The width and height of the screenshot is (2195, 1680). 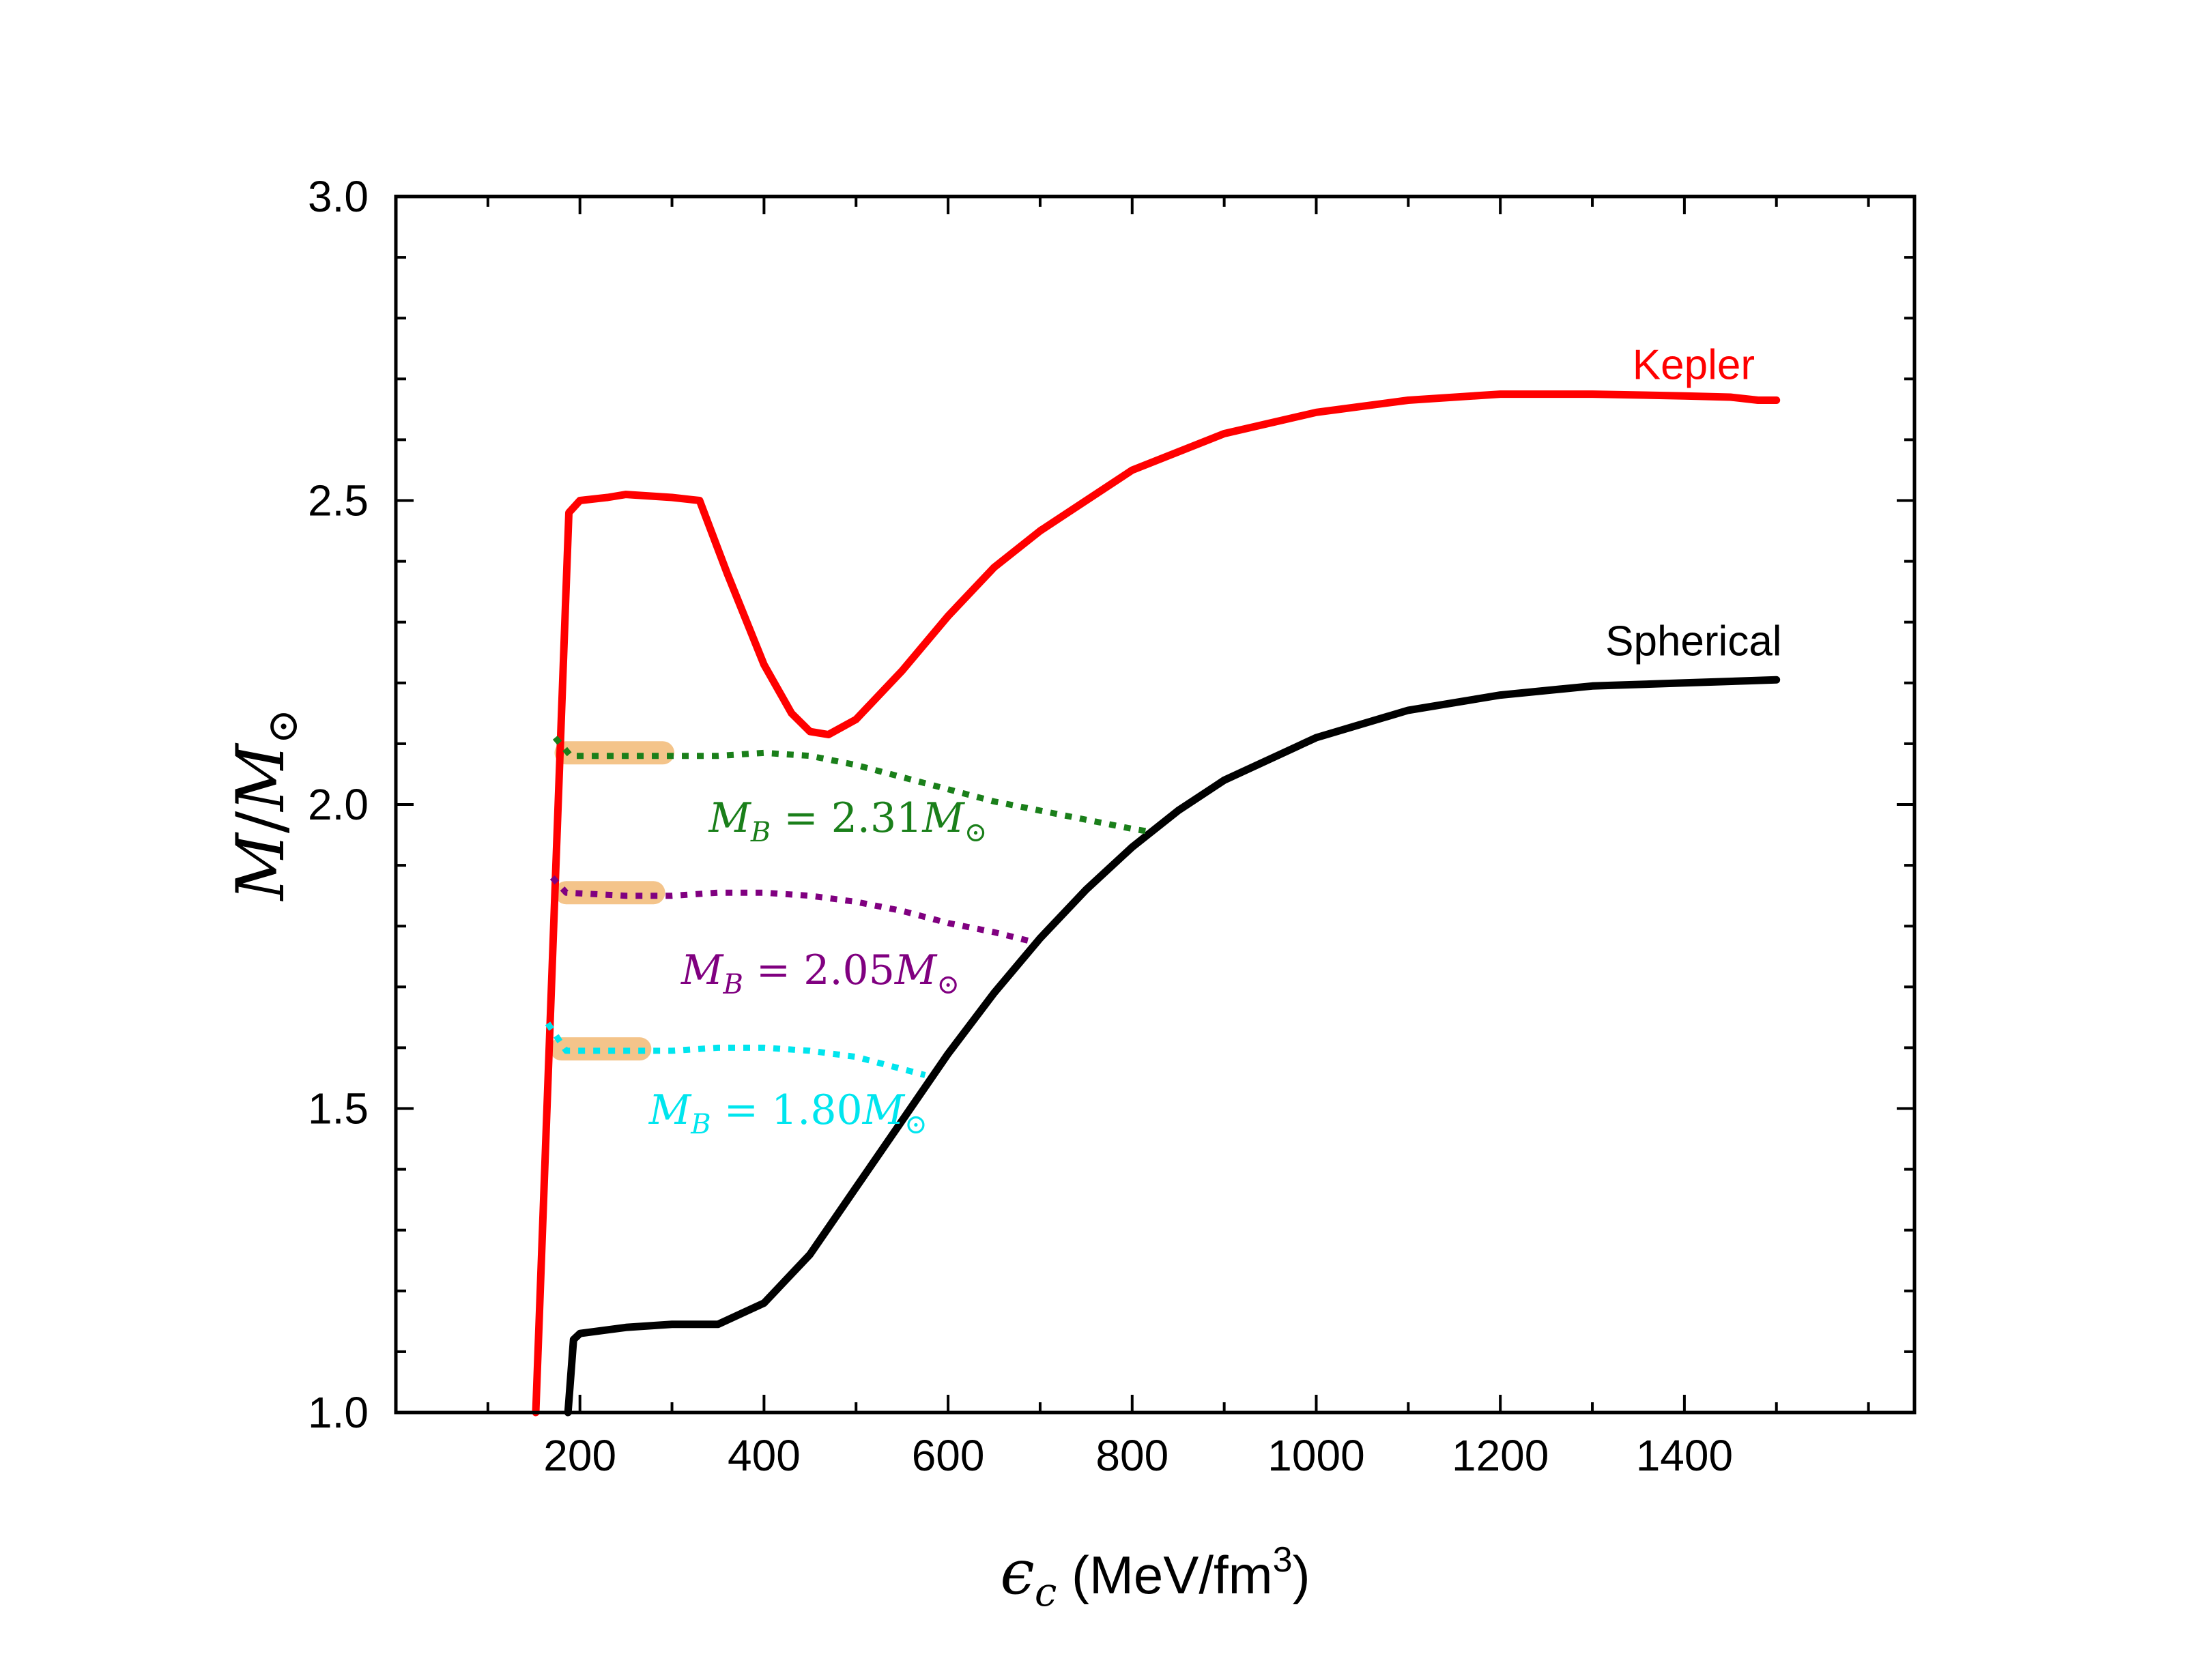 I want to click on x-tick-label: 1400, so click(x=1685, y=1455).